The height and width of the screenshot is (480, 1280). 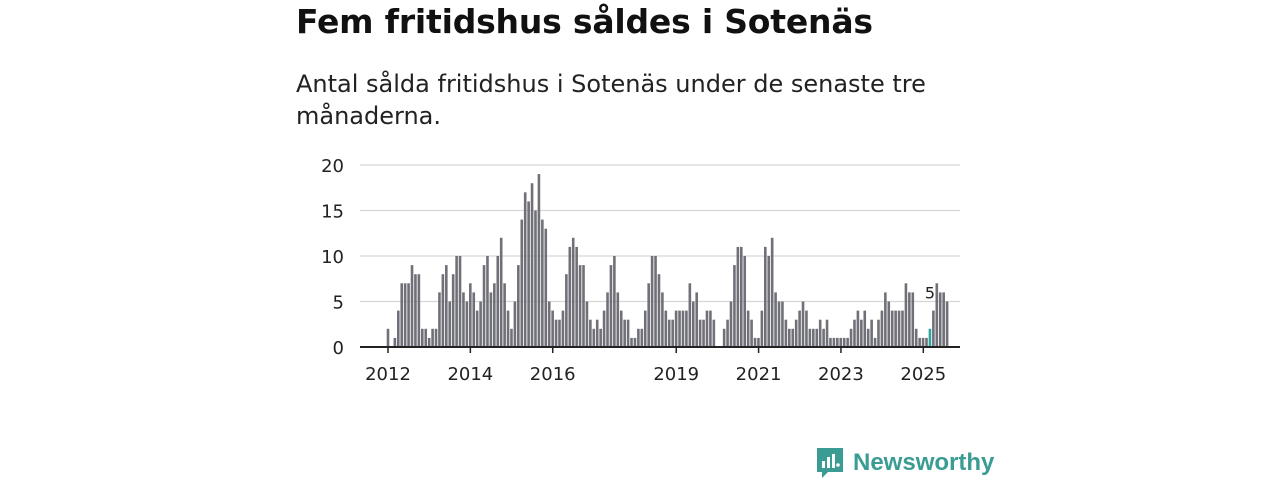 I want to click on x-axis: 2012 2014 2016 2019 2021 2023 2025, so click(x=660, y=365).